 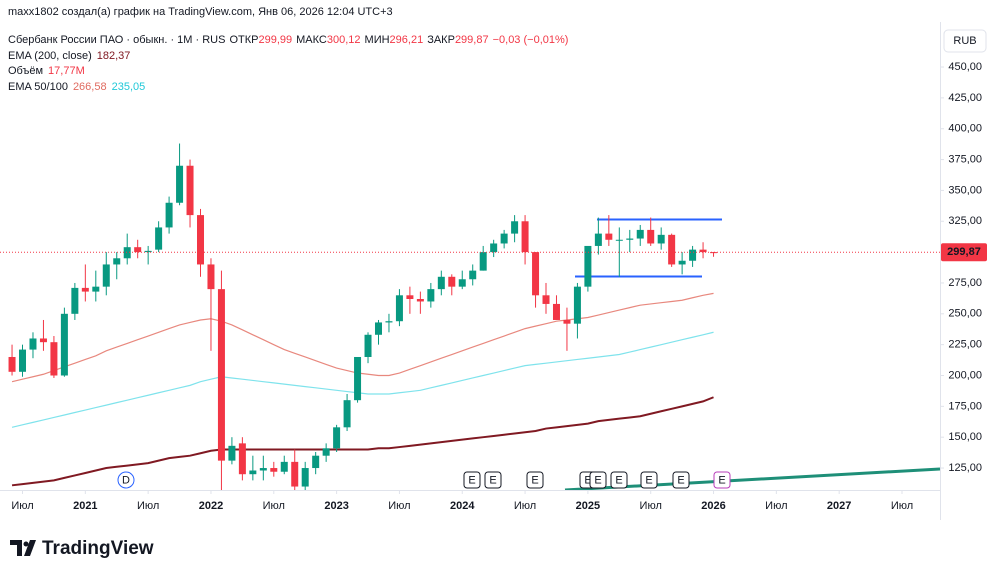 What do you see at coordinates (965, 190) in the screenshot?
I see `y-tick-label: 350,00` at bounding box center [965, 190].